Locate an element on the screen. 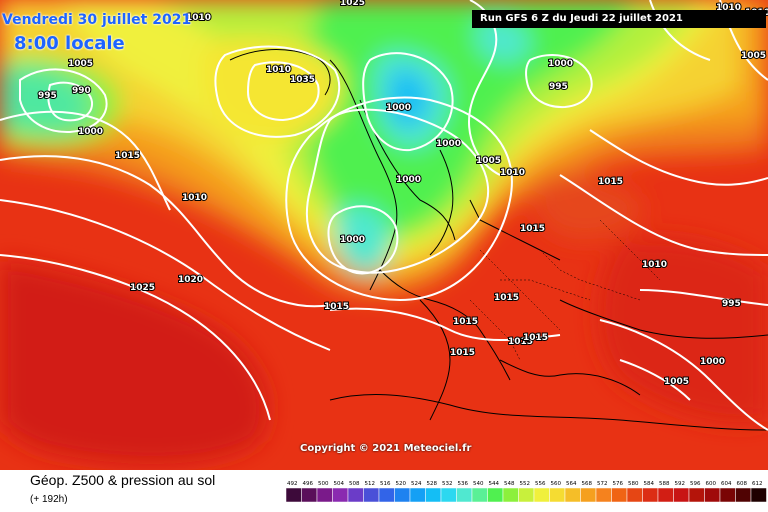 The image size is (768, 512). forecast-hour: (+ 192h) is located at coordinates (49, 499).